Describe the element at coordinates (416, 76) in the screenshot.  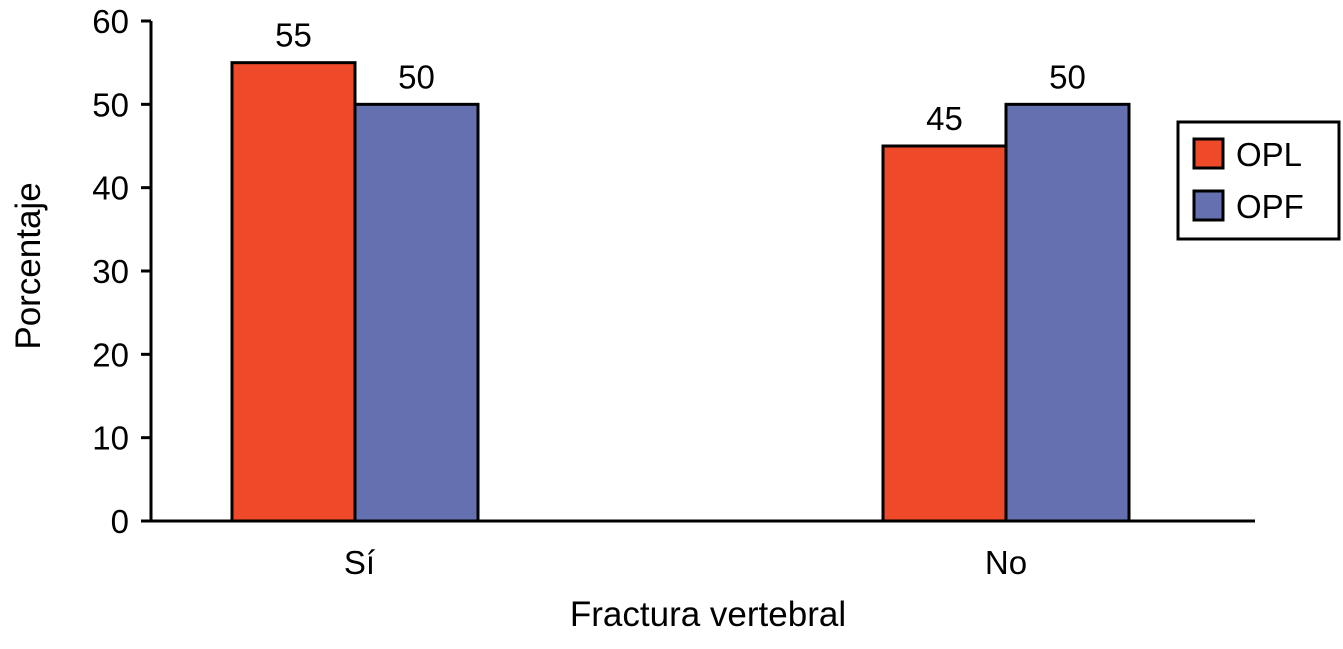
I see `data-label-opf-0: 50` at that location.